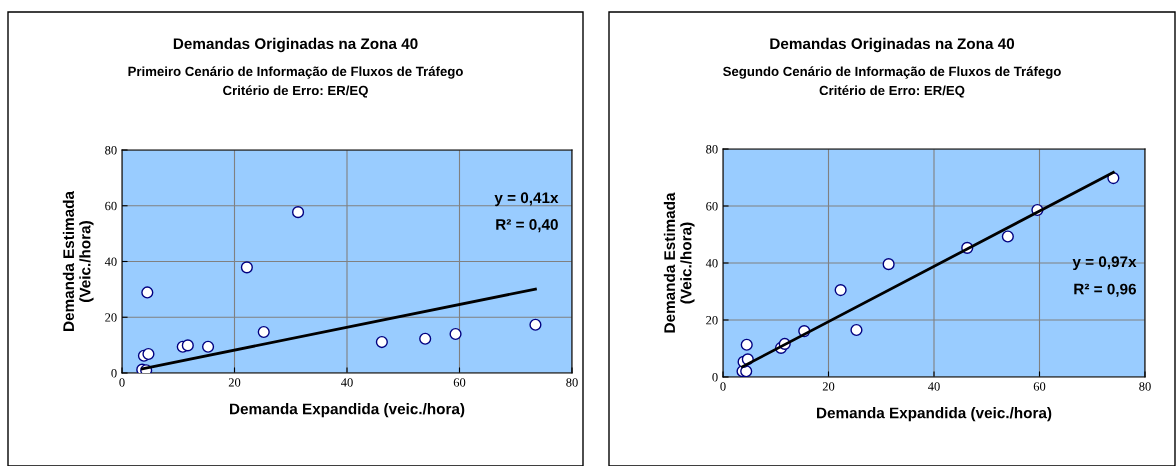 This screenshot has height=466, width=1176. What do you see at coordinates (892, 82) in the screenshot?
I see `chart-subtitle: Segundo Cenário de Informação de Fluxos de Tráfego Critério de Erro: ER/EQ` at bounding box center [892, 82].